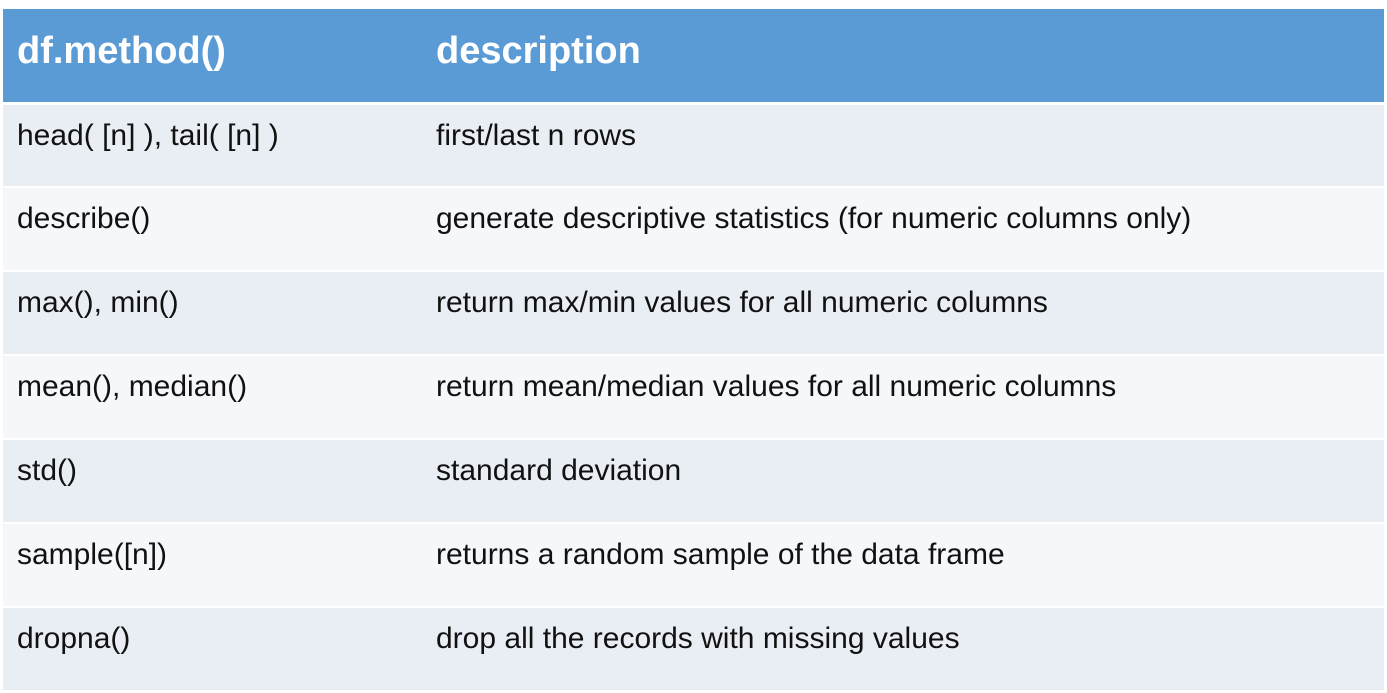 This screenshot has height=693, width=1387. Describe the element at coordinates (212, 57) in the screenshot. I see `header-method: df.method()` at that location.